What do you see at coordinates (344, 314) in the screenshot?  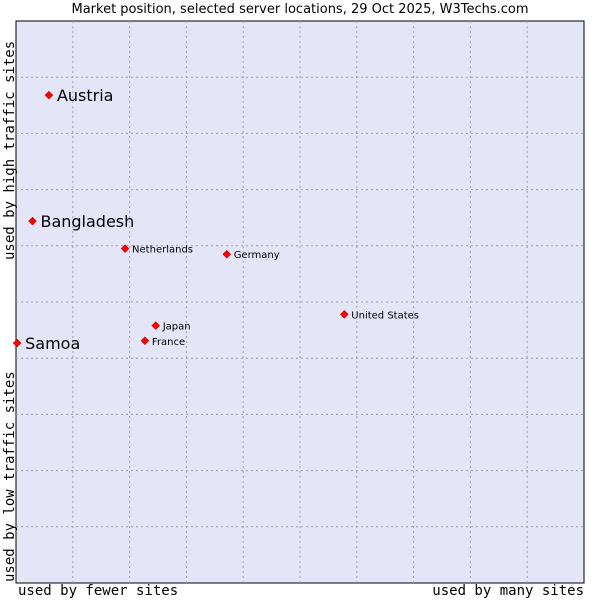 I see `point-united-states` at bounding box center [344, 314].